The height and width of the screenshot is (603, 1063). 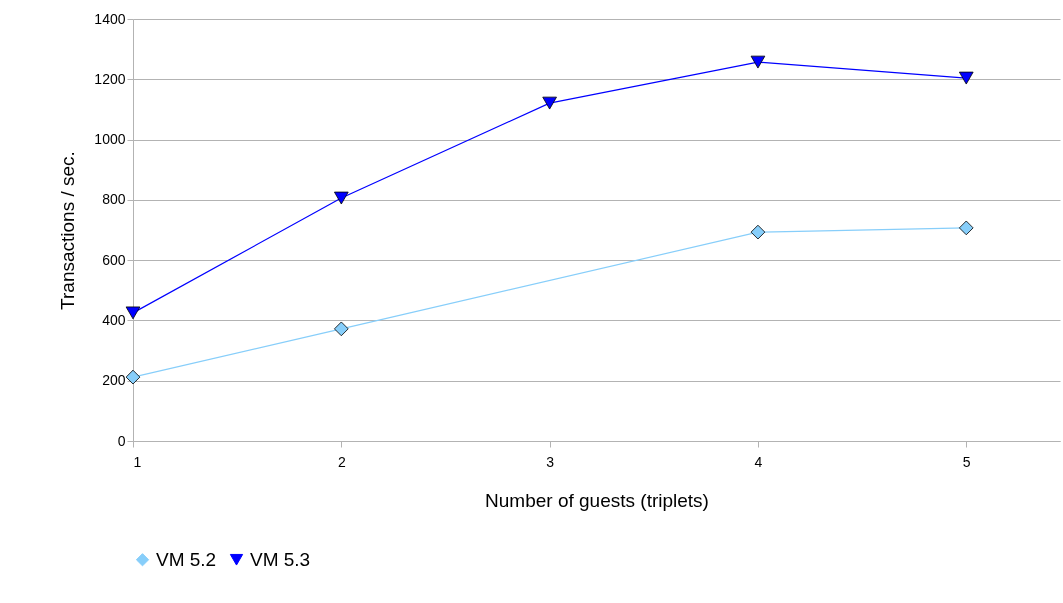 What do you see at coordinates (110, 18) in the screenshot?
I see `y-tick-label: 1400` at bounding box center [110, 18].